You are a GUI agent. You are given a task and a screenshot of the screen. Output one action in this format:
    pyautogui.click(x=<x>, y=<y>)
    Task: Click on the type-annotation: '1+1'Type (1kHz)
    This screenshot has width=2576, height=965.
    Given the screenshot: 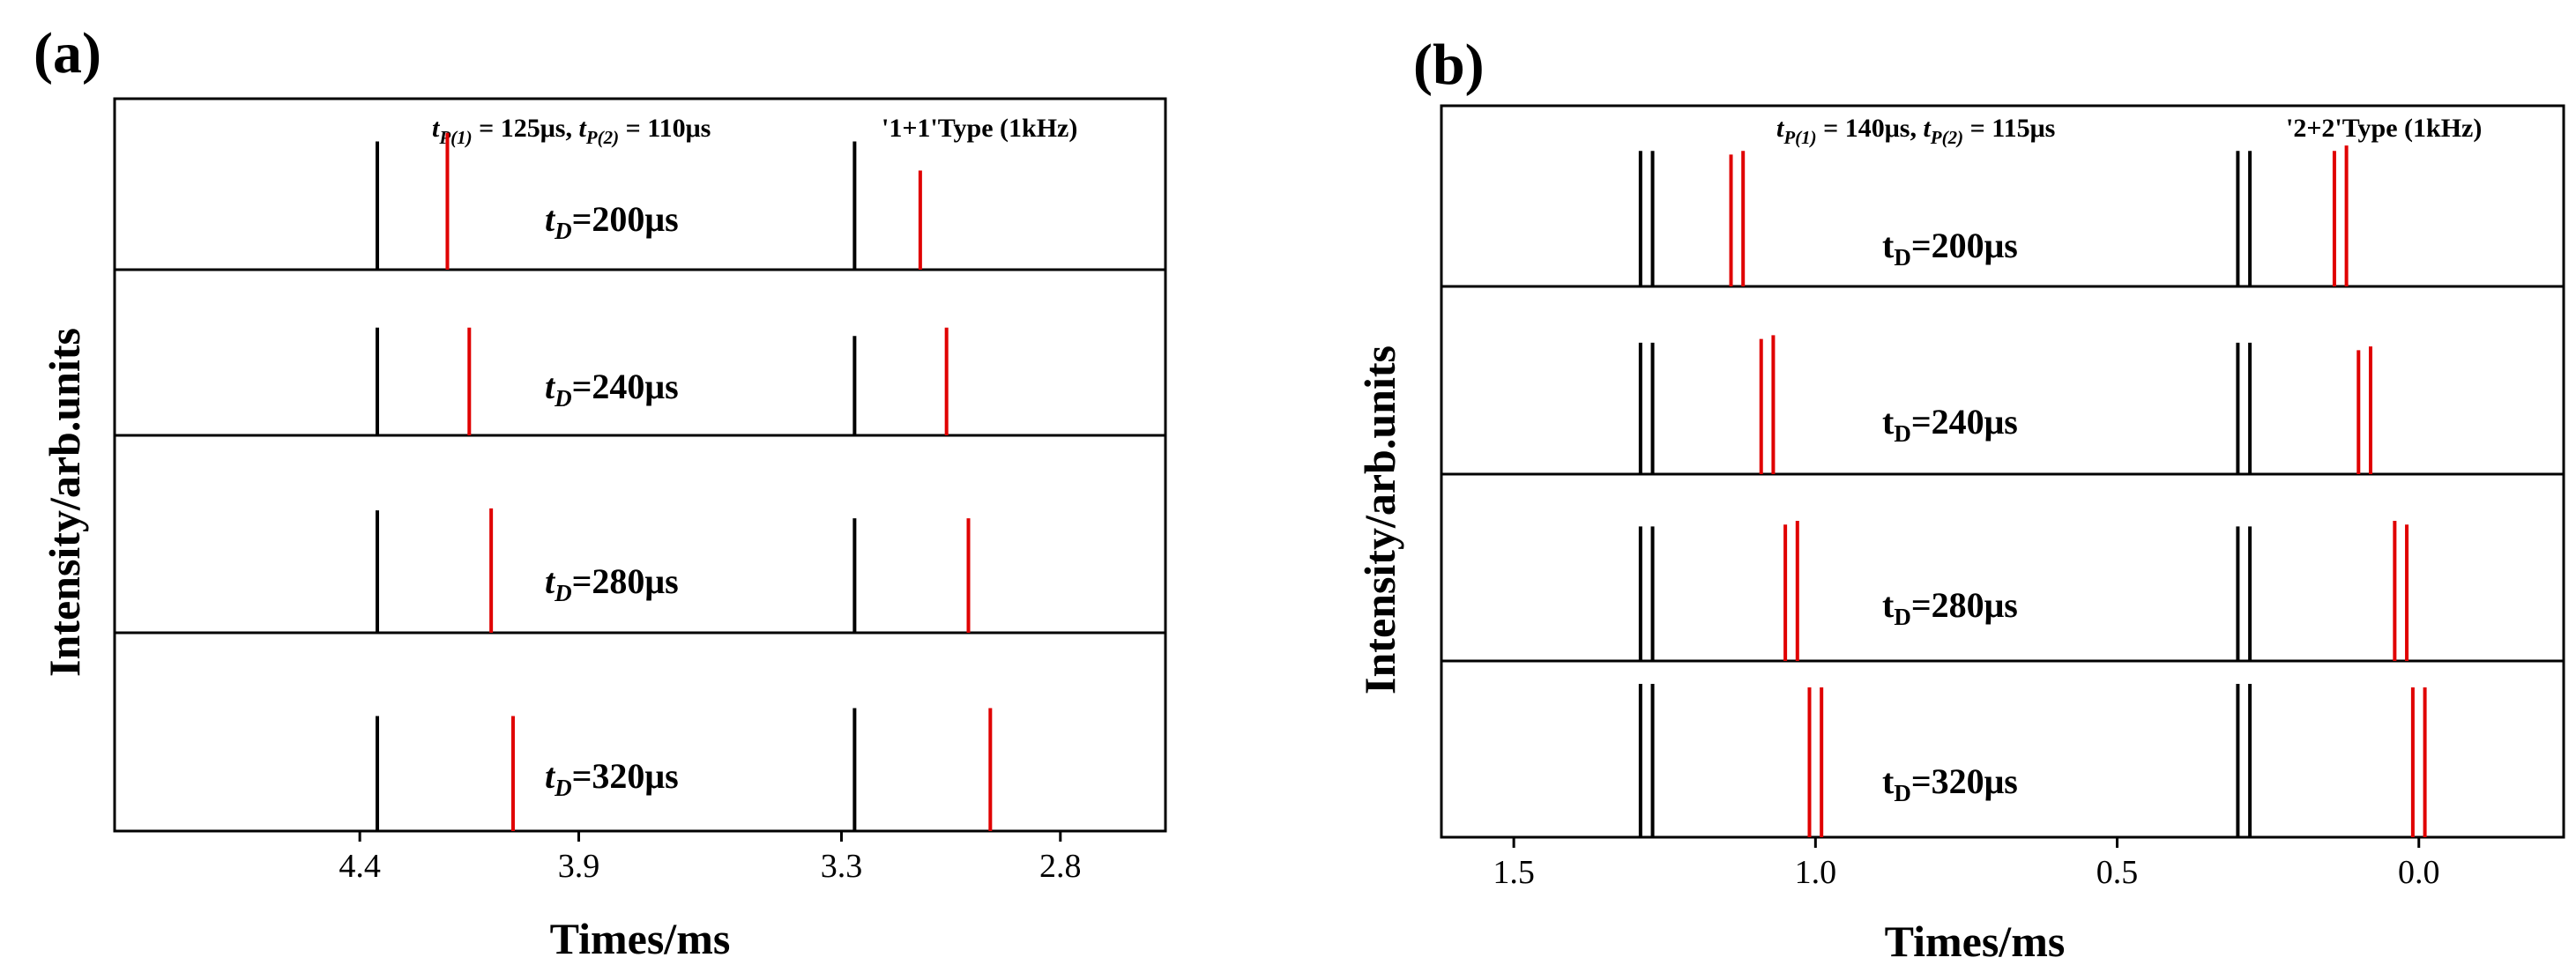 What is the action you would take?
    pyautogui.click(x=980, y=129)
    